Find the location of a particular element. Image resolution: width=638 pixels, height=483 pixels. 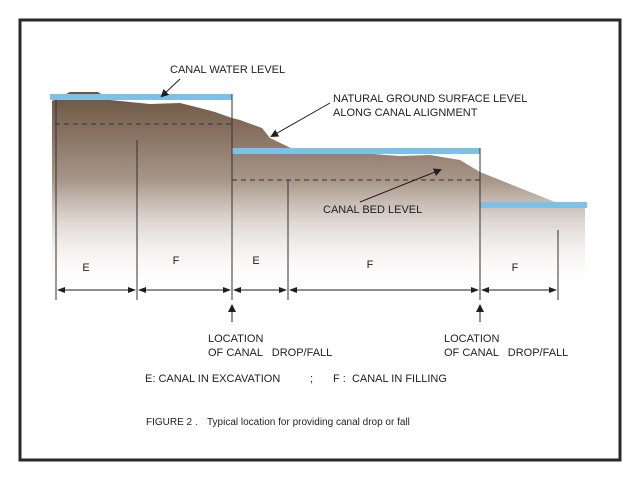

segment-label-1: E is located at coordinates (85, 268).